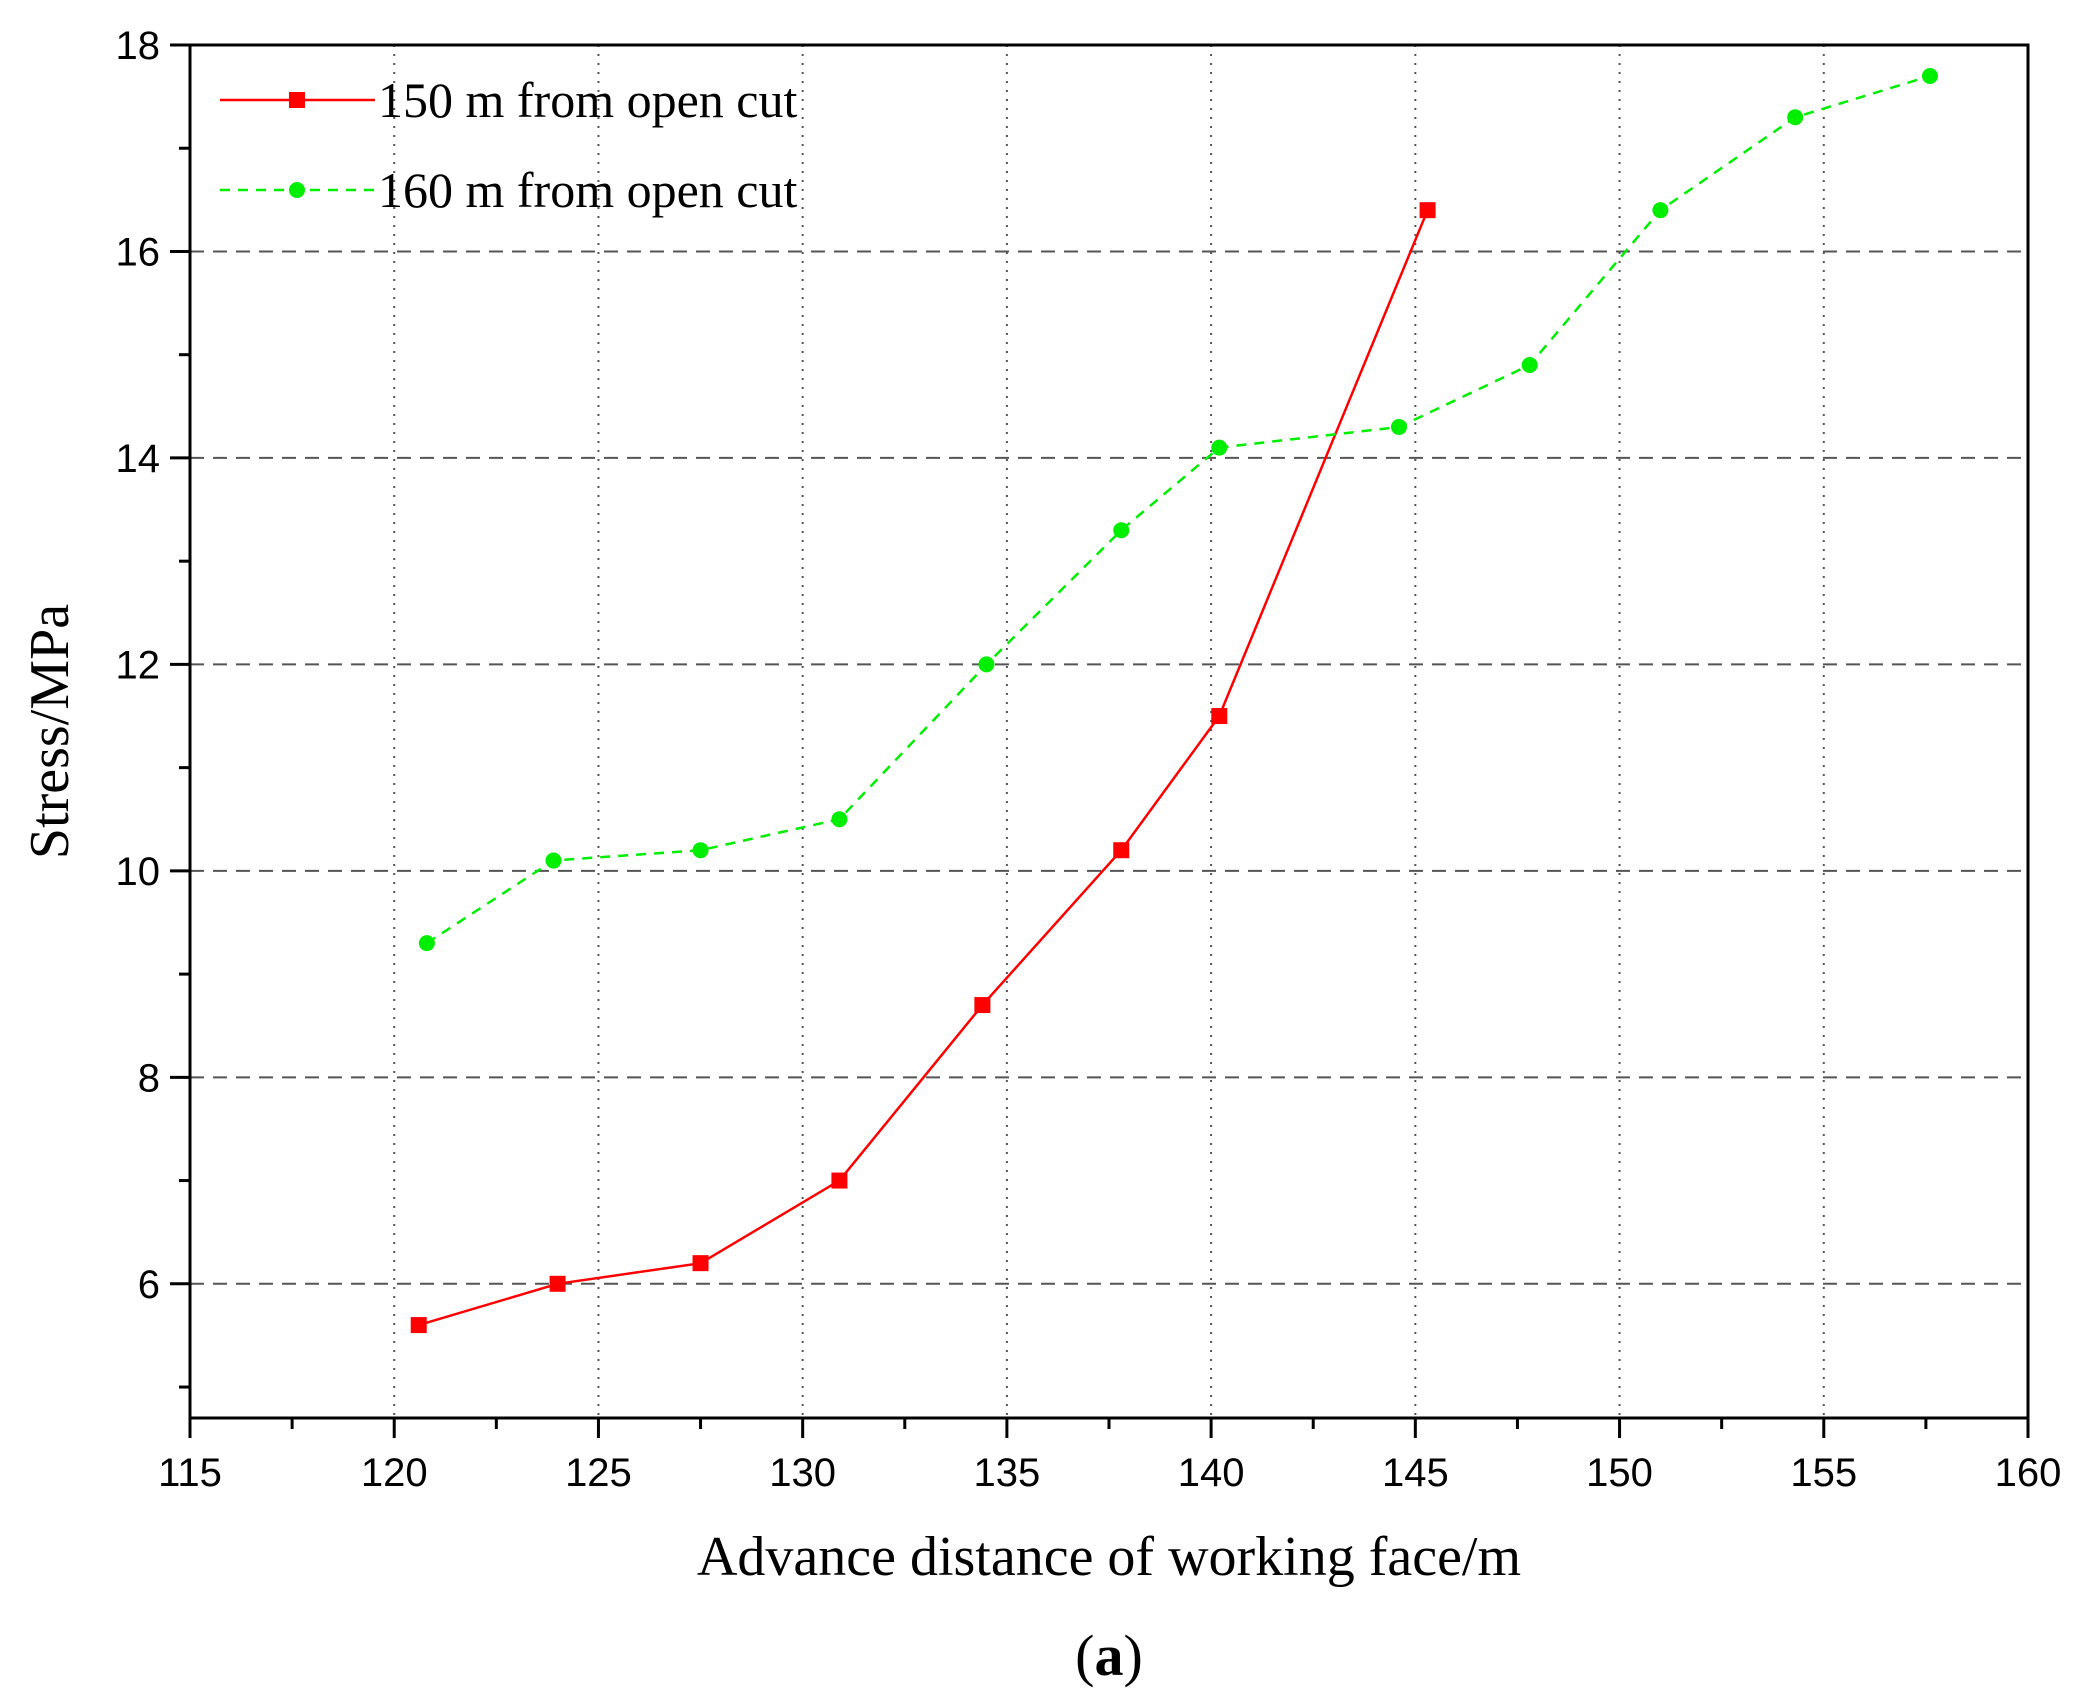 The height and width of the screenshot is (1704, 2088). What do you see at coordinates (1109, 1557) in the screenshot?
I see `x-axis-title: Advance distance of working face/m` at bounding box center [1109, 1557].